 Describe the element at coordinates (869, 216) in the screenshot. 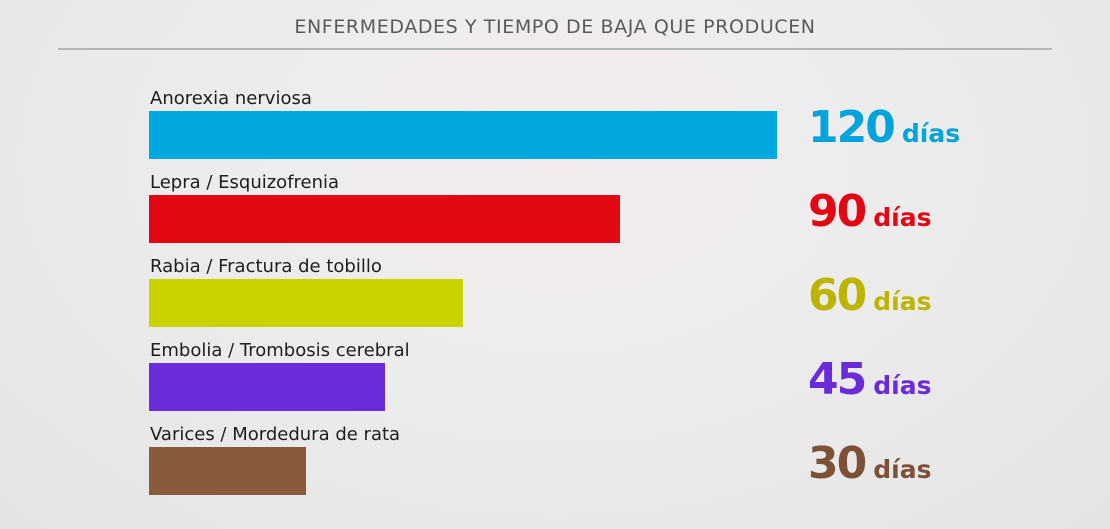

I see `value-label: 90 días` at that location.